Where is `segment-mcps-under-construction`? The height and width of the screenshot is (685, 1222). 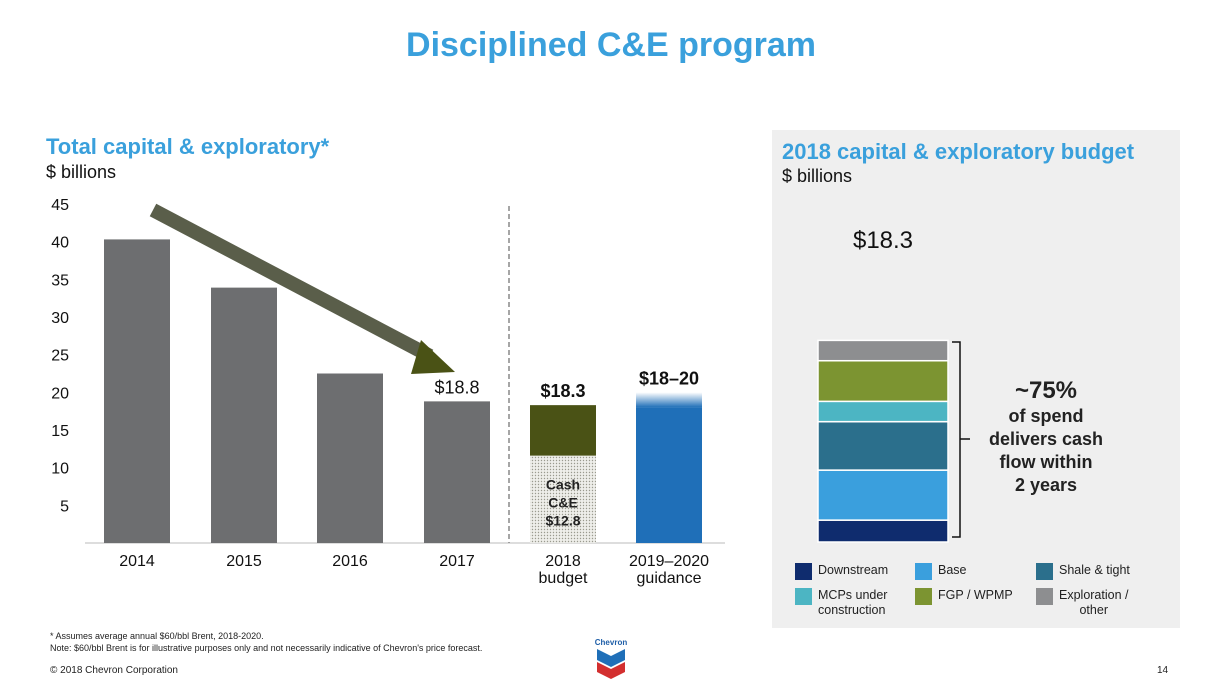
segment-mcps-under-construction is located at coordinates (883, 411).